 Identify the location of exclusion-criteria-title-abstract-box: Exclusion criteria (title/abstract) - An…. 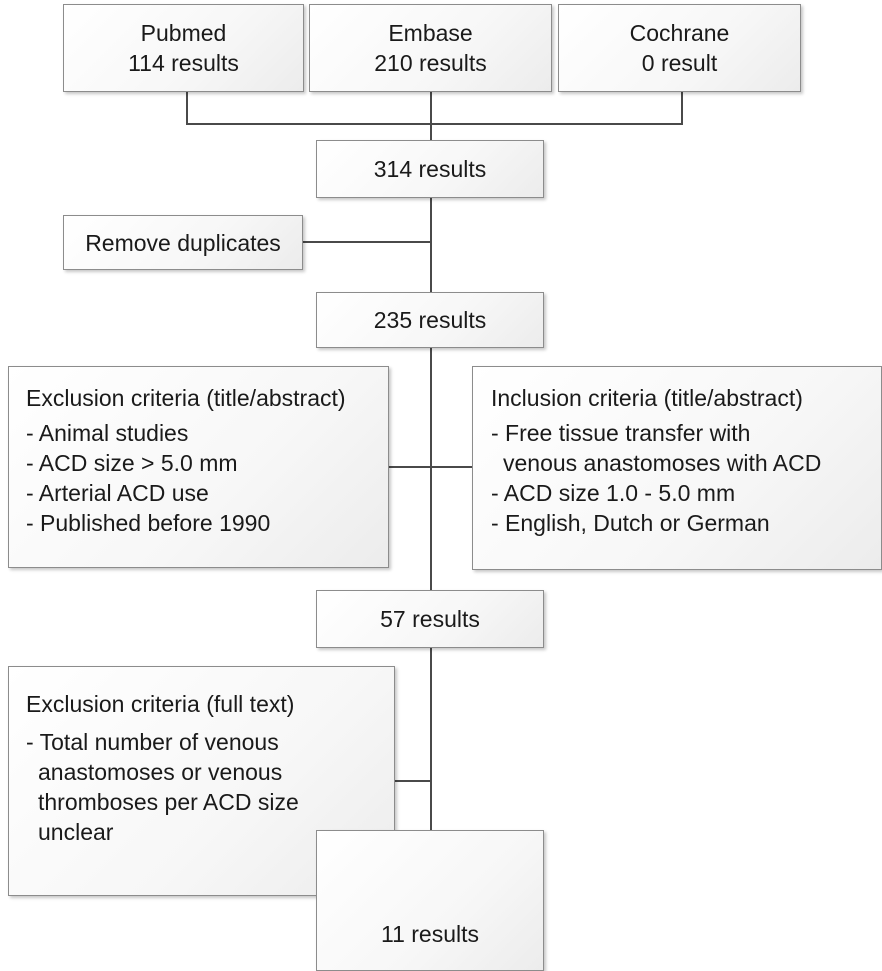
(198, 467).